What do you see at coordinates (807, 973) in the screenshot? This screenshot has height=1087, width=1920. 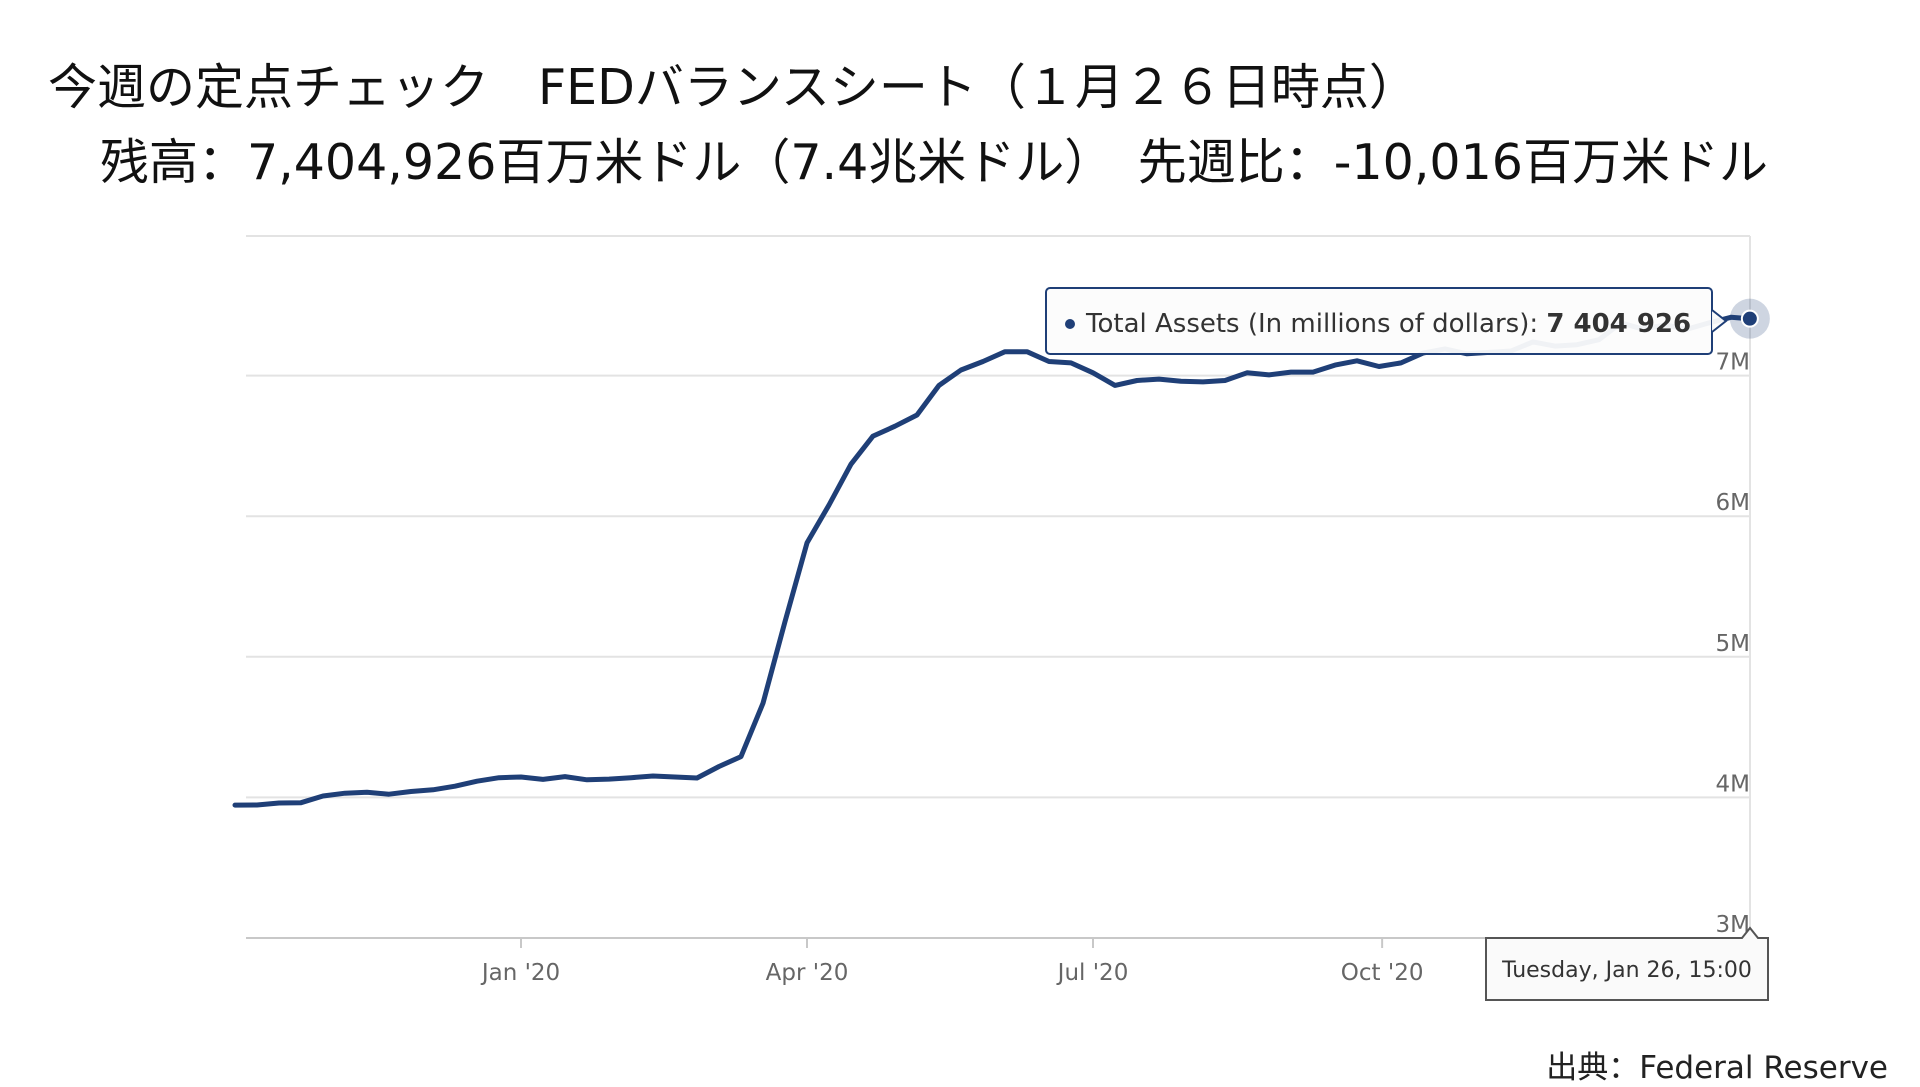 I see `x-tick-label: Apr '20` at bounding box center [807, 973].